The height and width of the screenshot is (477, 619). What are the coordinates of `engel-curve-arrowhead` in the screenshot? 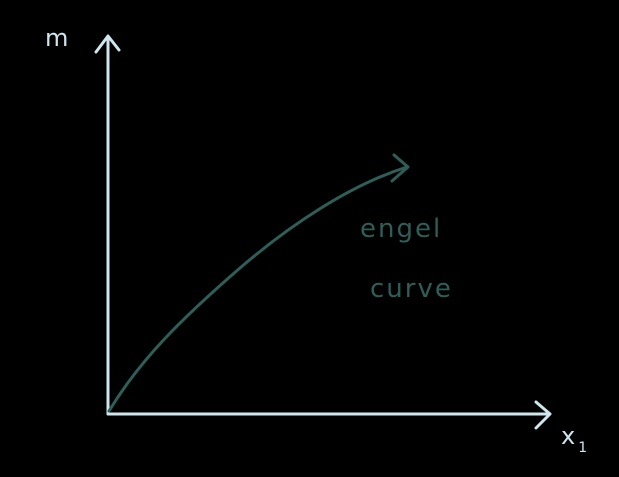 It's located at (400, 168).